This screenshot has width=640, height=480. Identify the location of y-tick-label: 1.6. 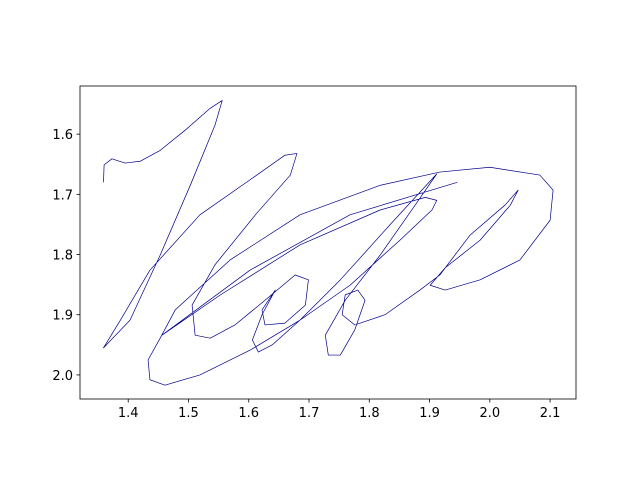
(62, 135).